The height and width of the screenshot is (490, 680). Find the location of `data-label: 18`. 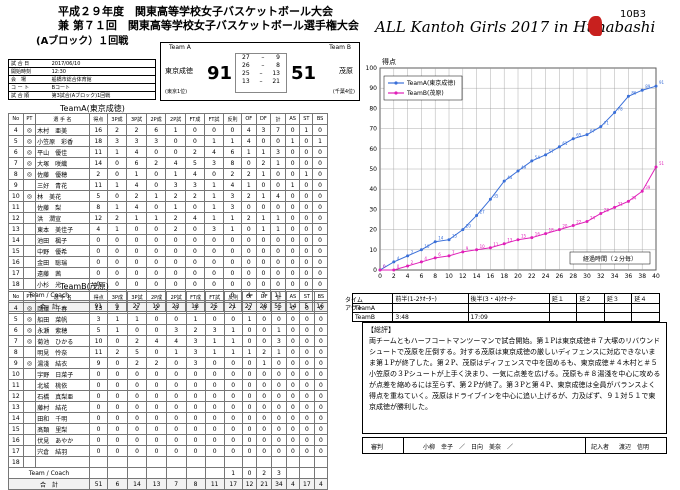

data-label: 18 is located at coordinates (552, 230).